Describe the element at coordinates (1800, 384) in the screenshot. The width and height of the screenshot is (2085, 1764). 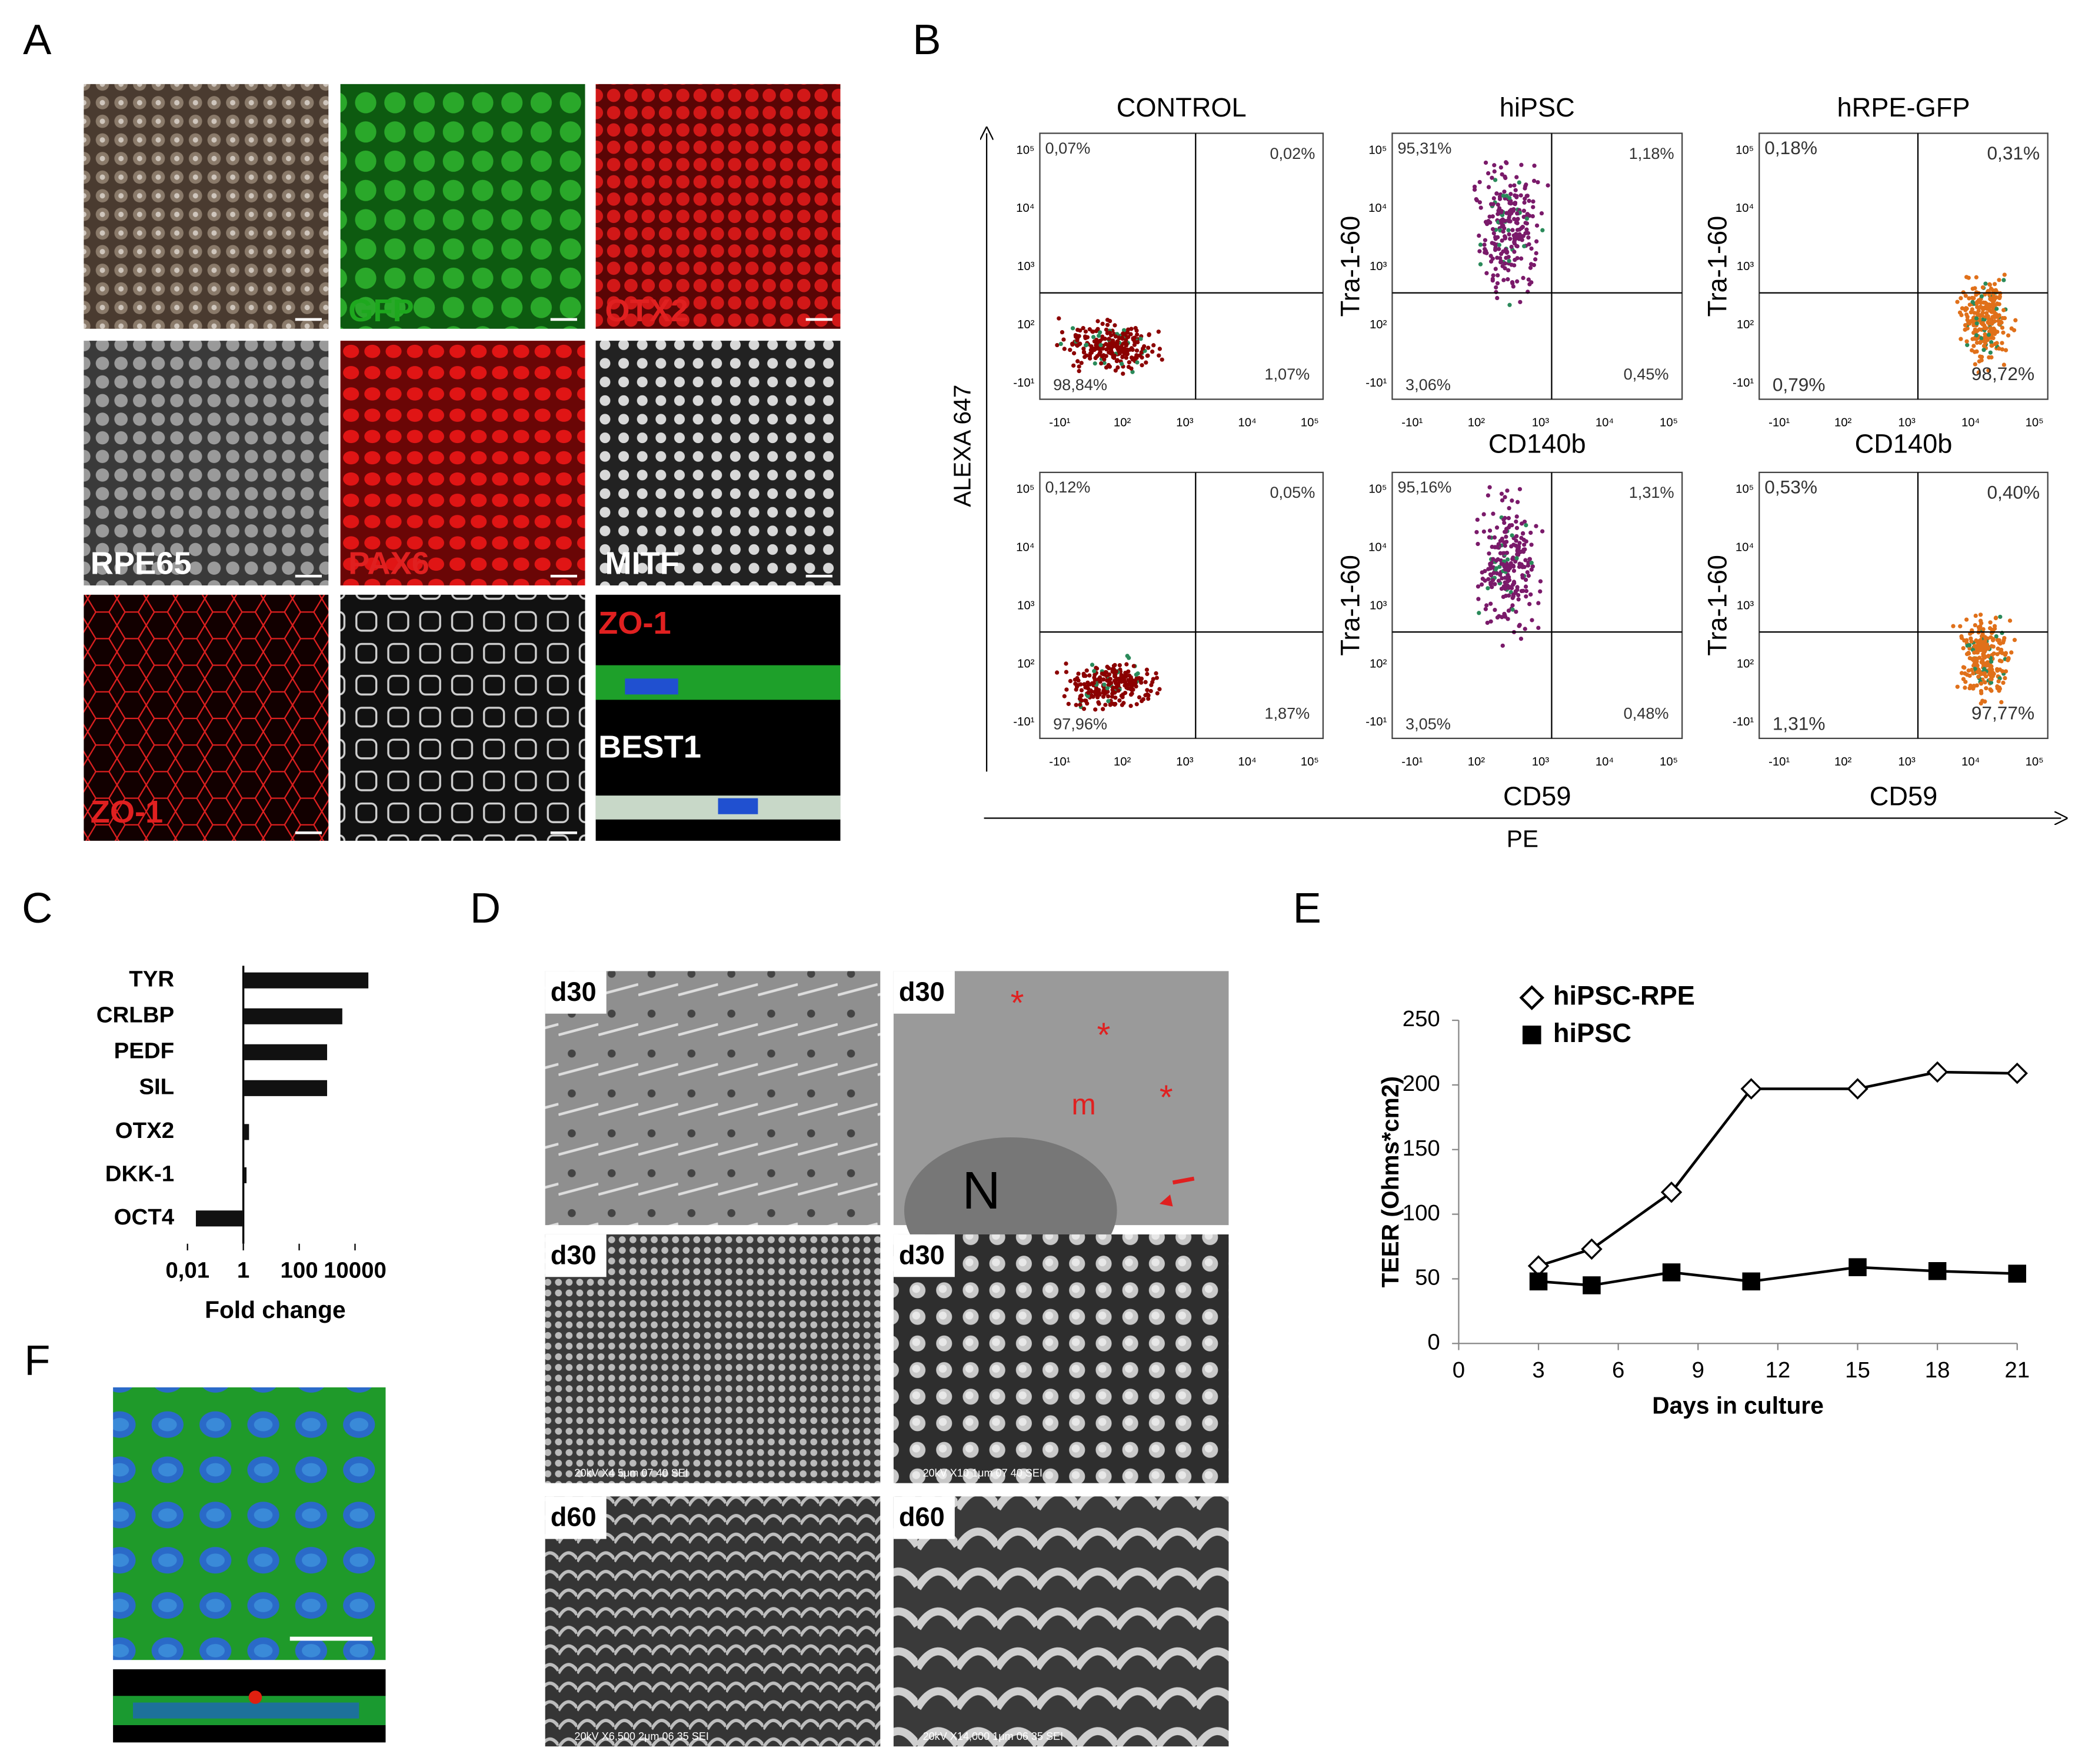
I see `quadrant-percent: 0,79%` at that location.